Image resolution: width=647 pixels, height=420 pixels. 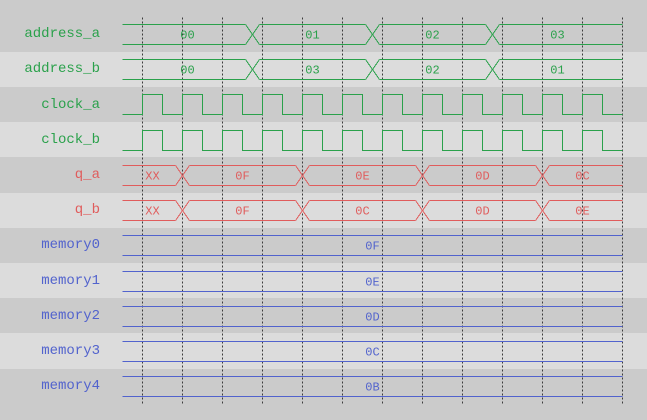 I want to click on signal-row-memory3: memory3, so click(x=323, y=351).